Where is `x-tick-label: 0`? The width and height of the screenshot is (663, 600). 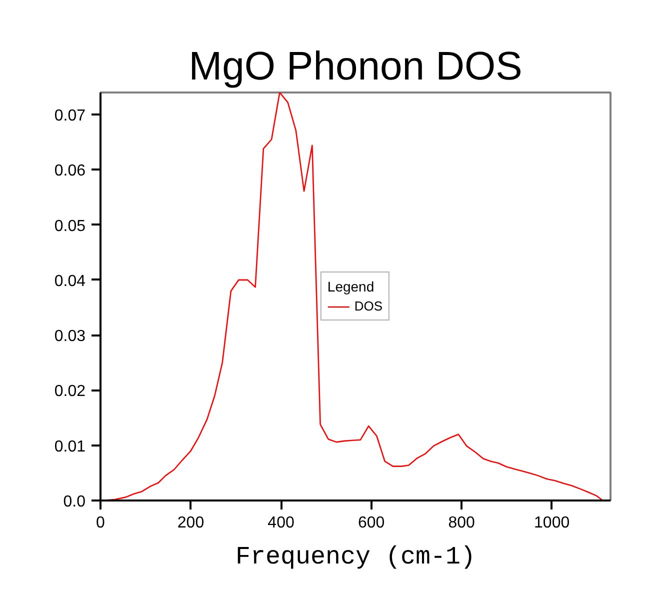 x-tick-label: 0 is located at coordinates (101, 523).